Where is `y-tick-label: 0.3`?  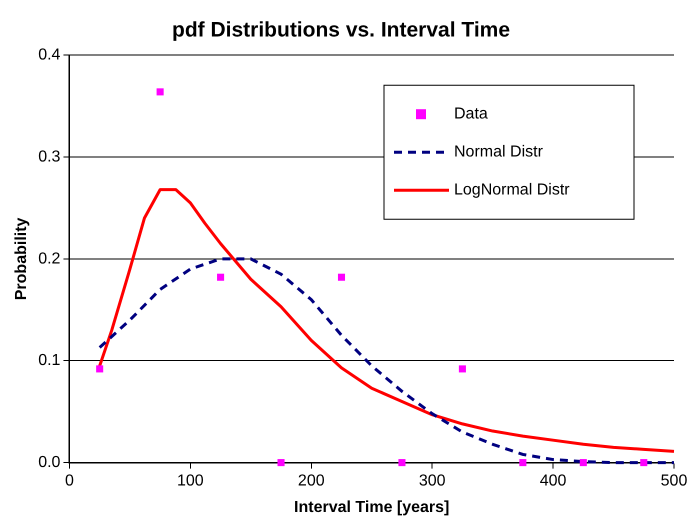
y-tick-label: 0.3 is located at coordinates (49, 157).